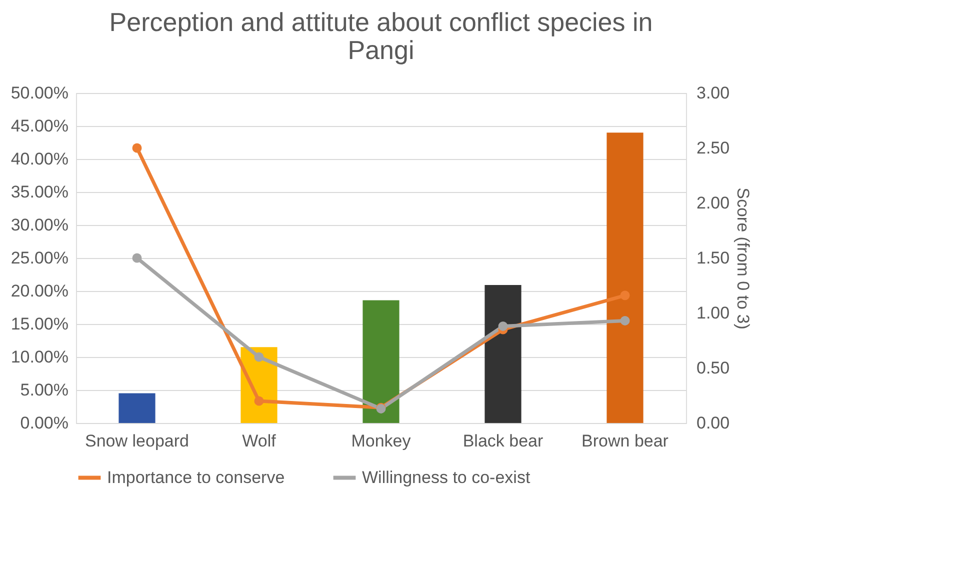 This screenshot has width=965, height=585. What do you see at coordinates (39, 159) in the screenshot?
I see `y-tick-label: 40.00%` at bounding box center [39, 159].